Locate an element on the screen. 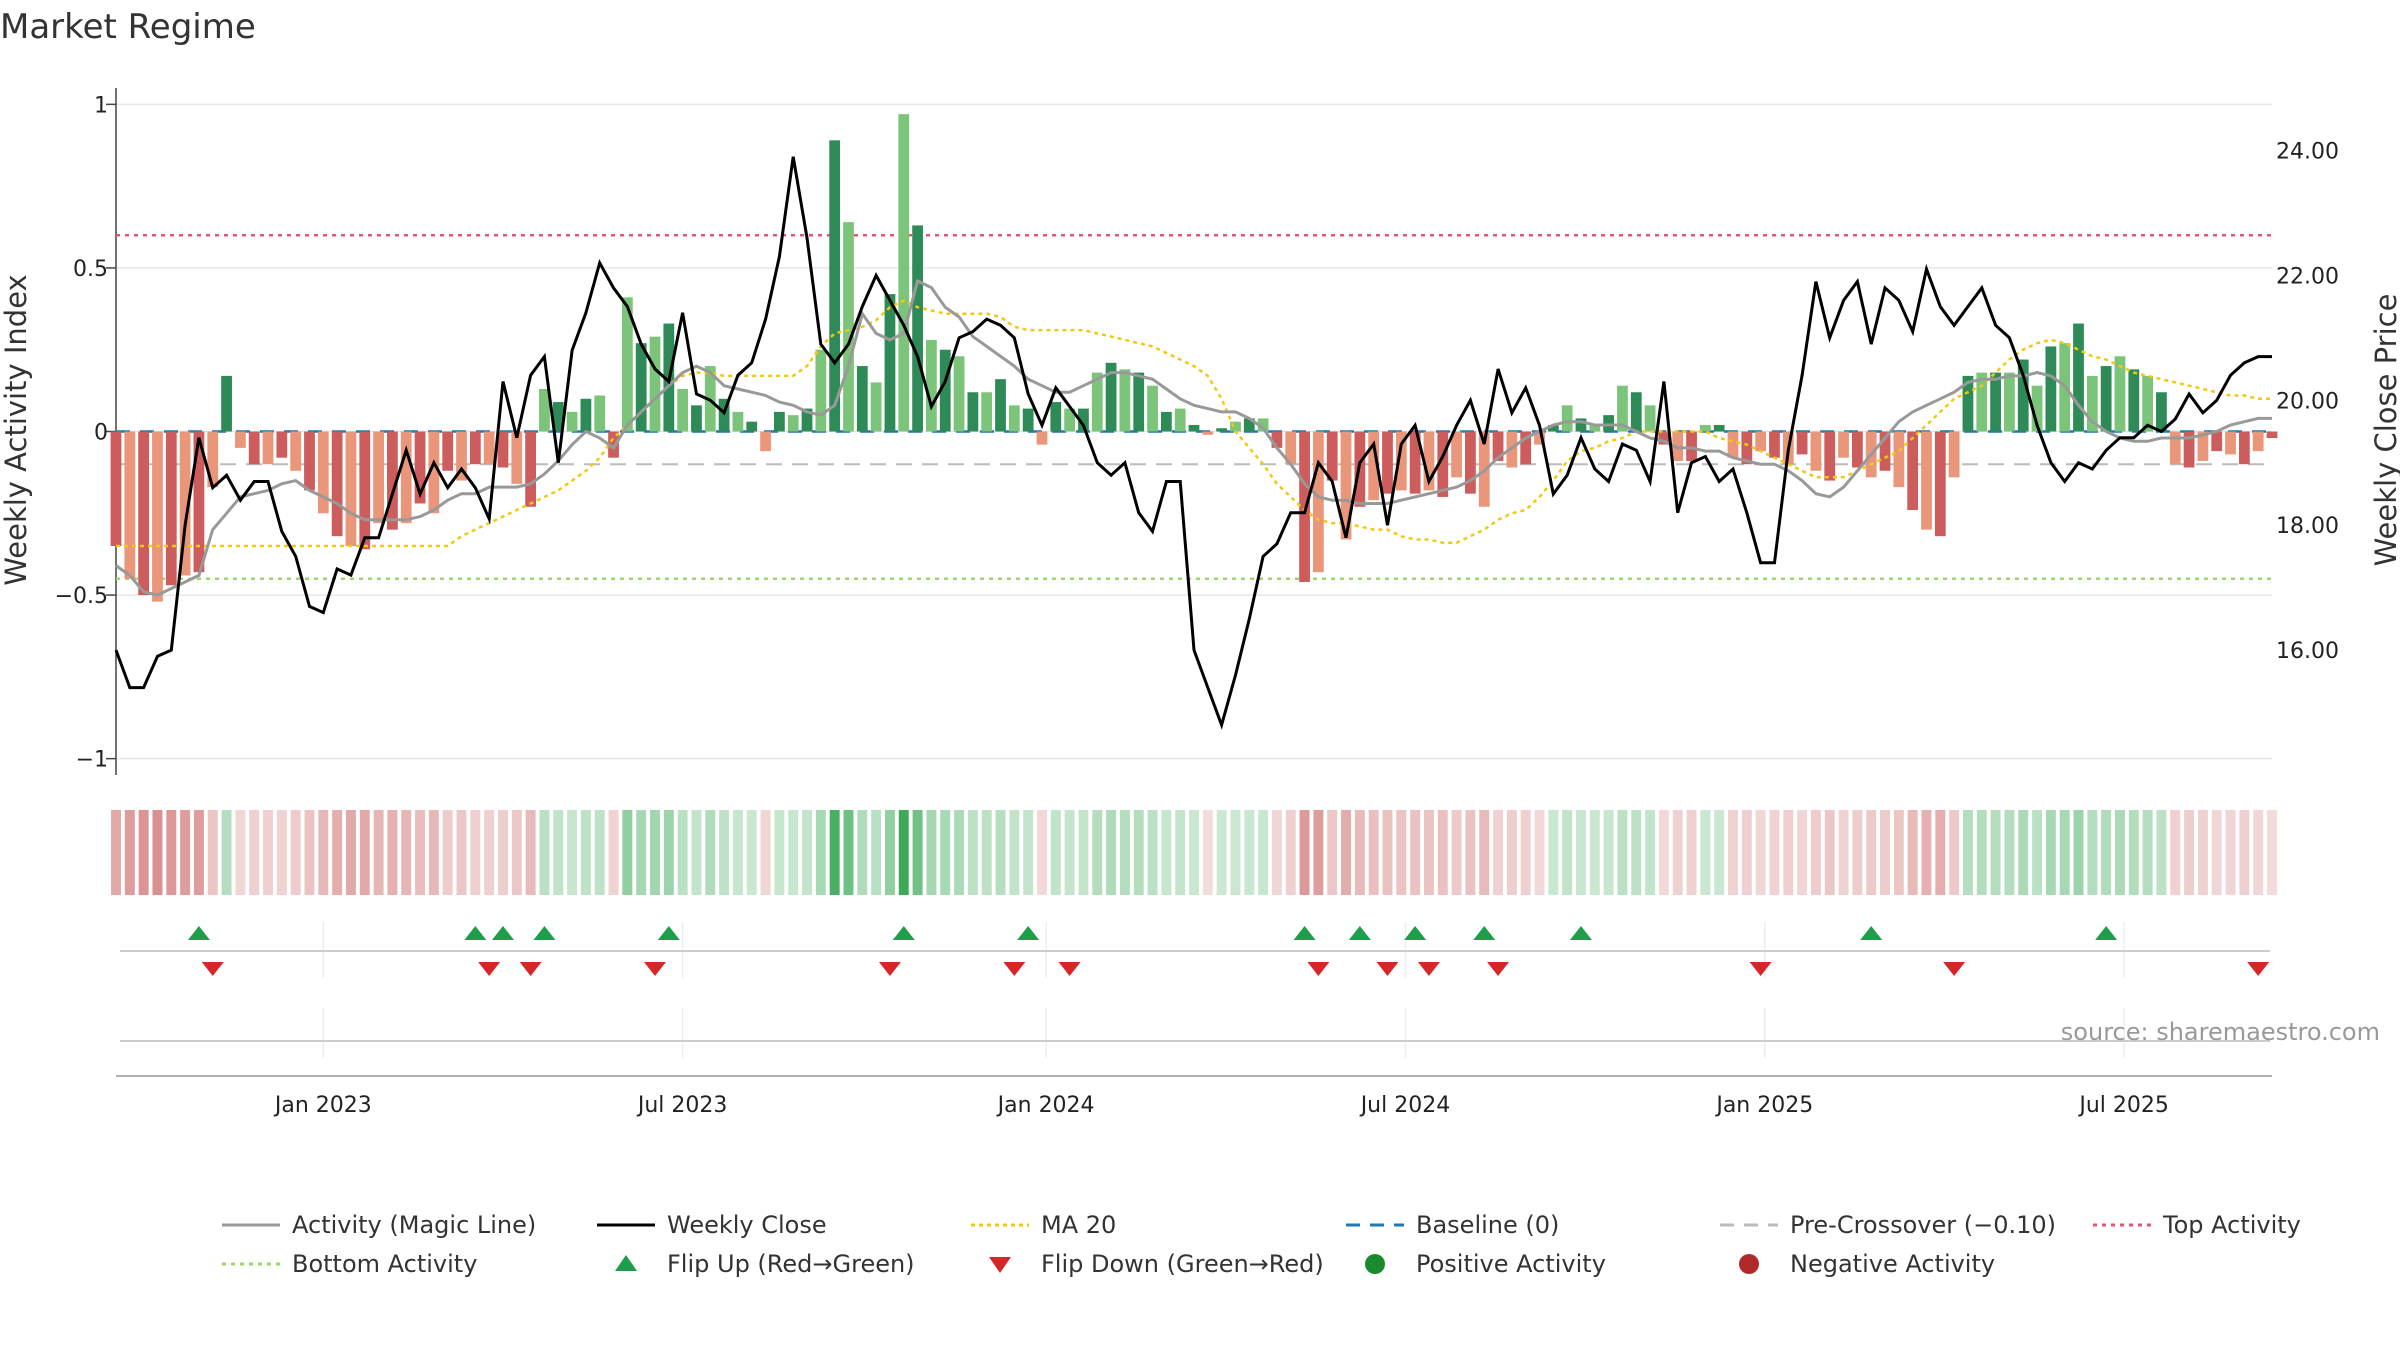 This screenshot has width=2400, height=1350. legend-label: MA 20 is located at coordinates (1078, 1225).